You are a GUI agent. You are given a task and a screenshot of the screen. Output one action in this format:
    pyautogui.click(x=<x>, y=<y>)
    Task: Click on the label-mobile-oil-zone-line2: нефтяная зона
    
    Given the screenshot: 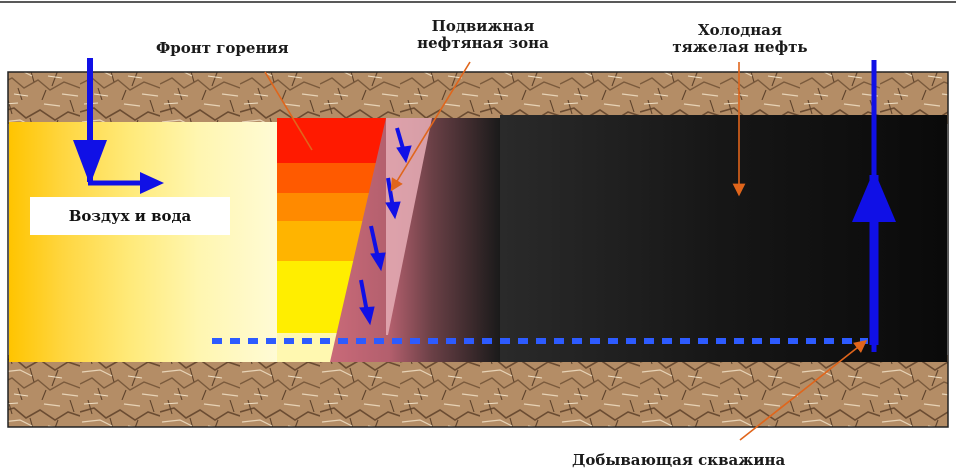 What is the action you would take?
    pyautogui.click(x=483, y=43)
    